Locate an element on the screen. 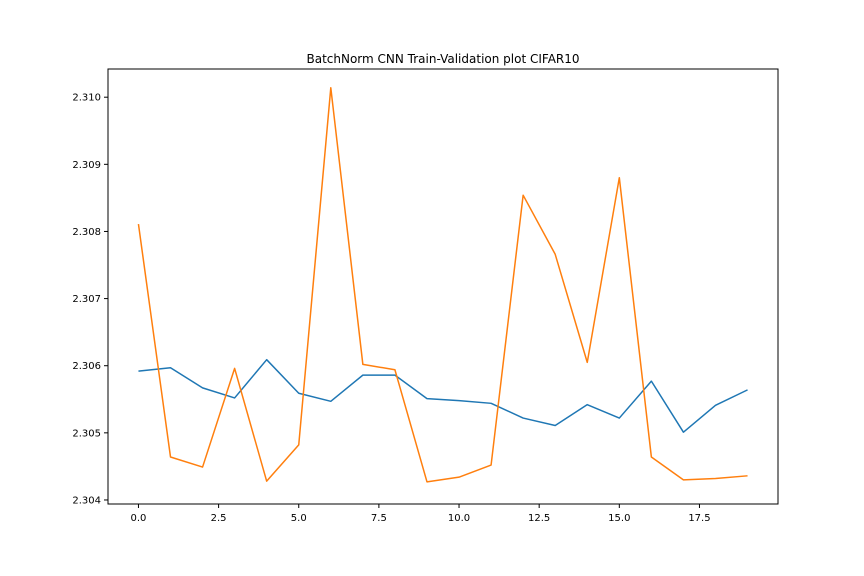 The height and width of the screenshot is (576, 864). x-tick-label: 2.5 is located at coordinates (219, 518).